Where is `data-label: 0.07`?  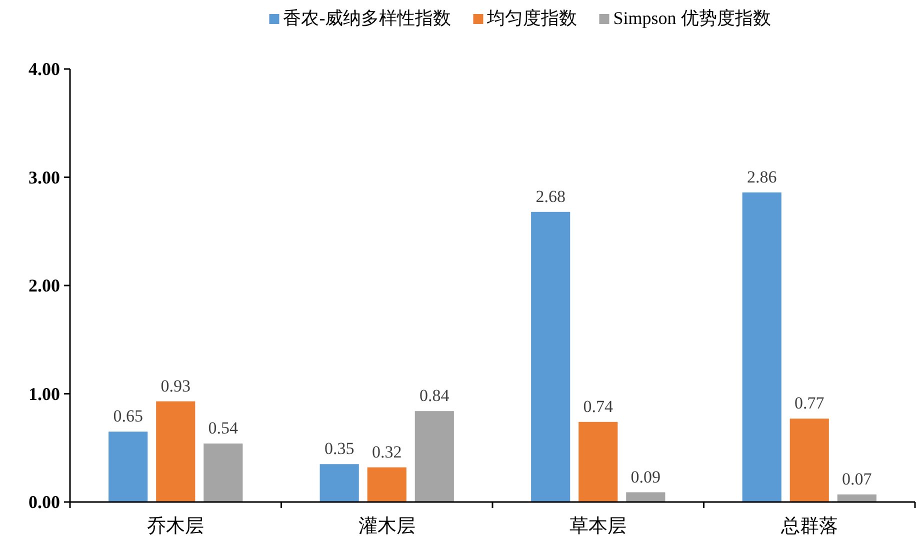
data-label: 0.07 is located at coordinates (857, 478).